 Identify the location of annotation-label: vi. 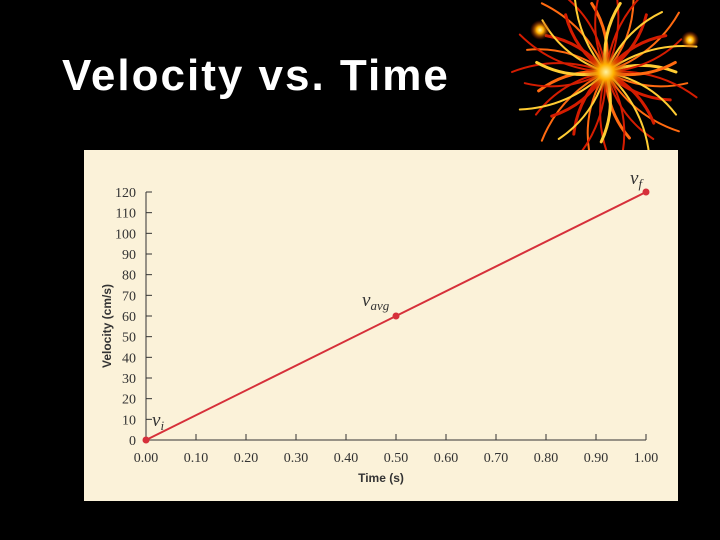
(158, 421).